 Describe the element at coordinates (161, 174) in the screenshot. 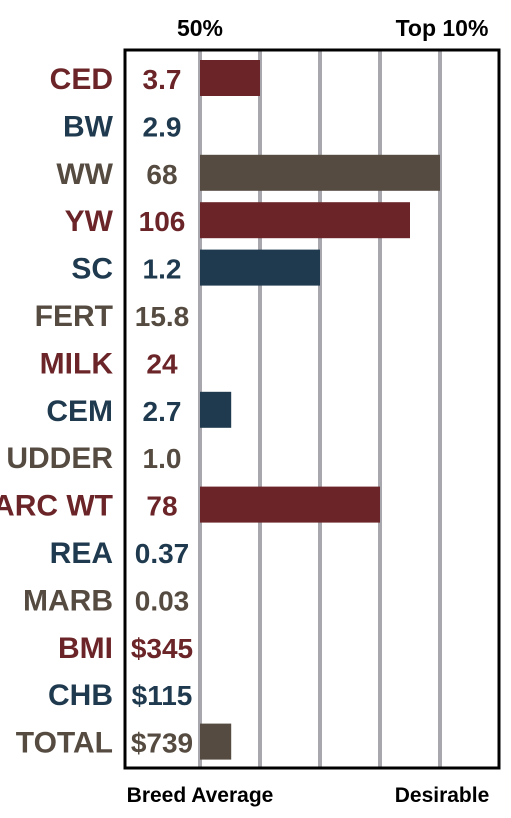

I see `value-label-ww: 68` at that location.